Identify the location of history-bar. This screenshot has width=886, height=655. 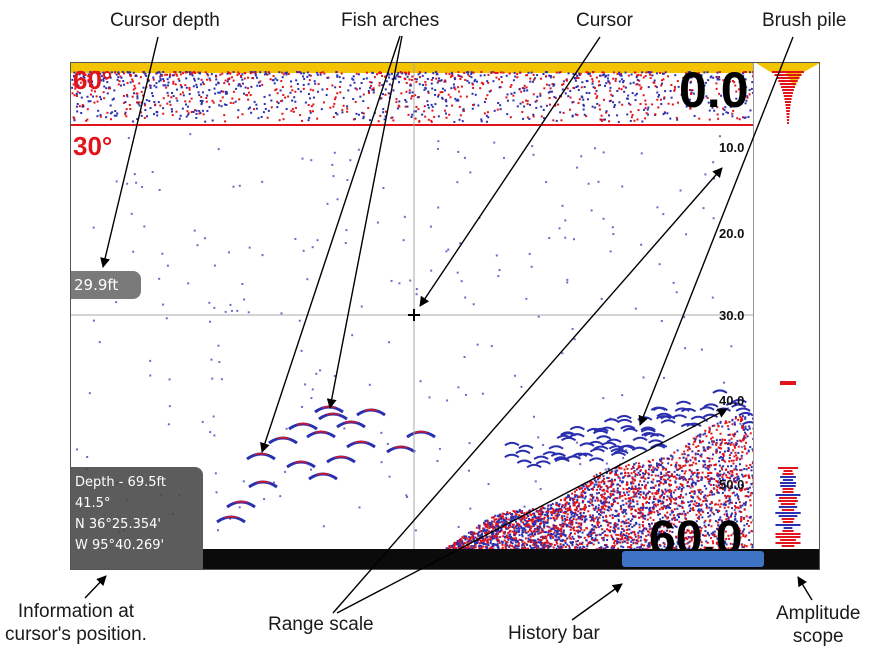
(511, 559).